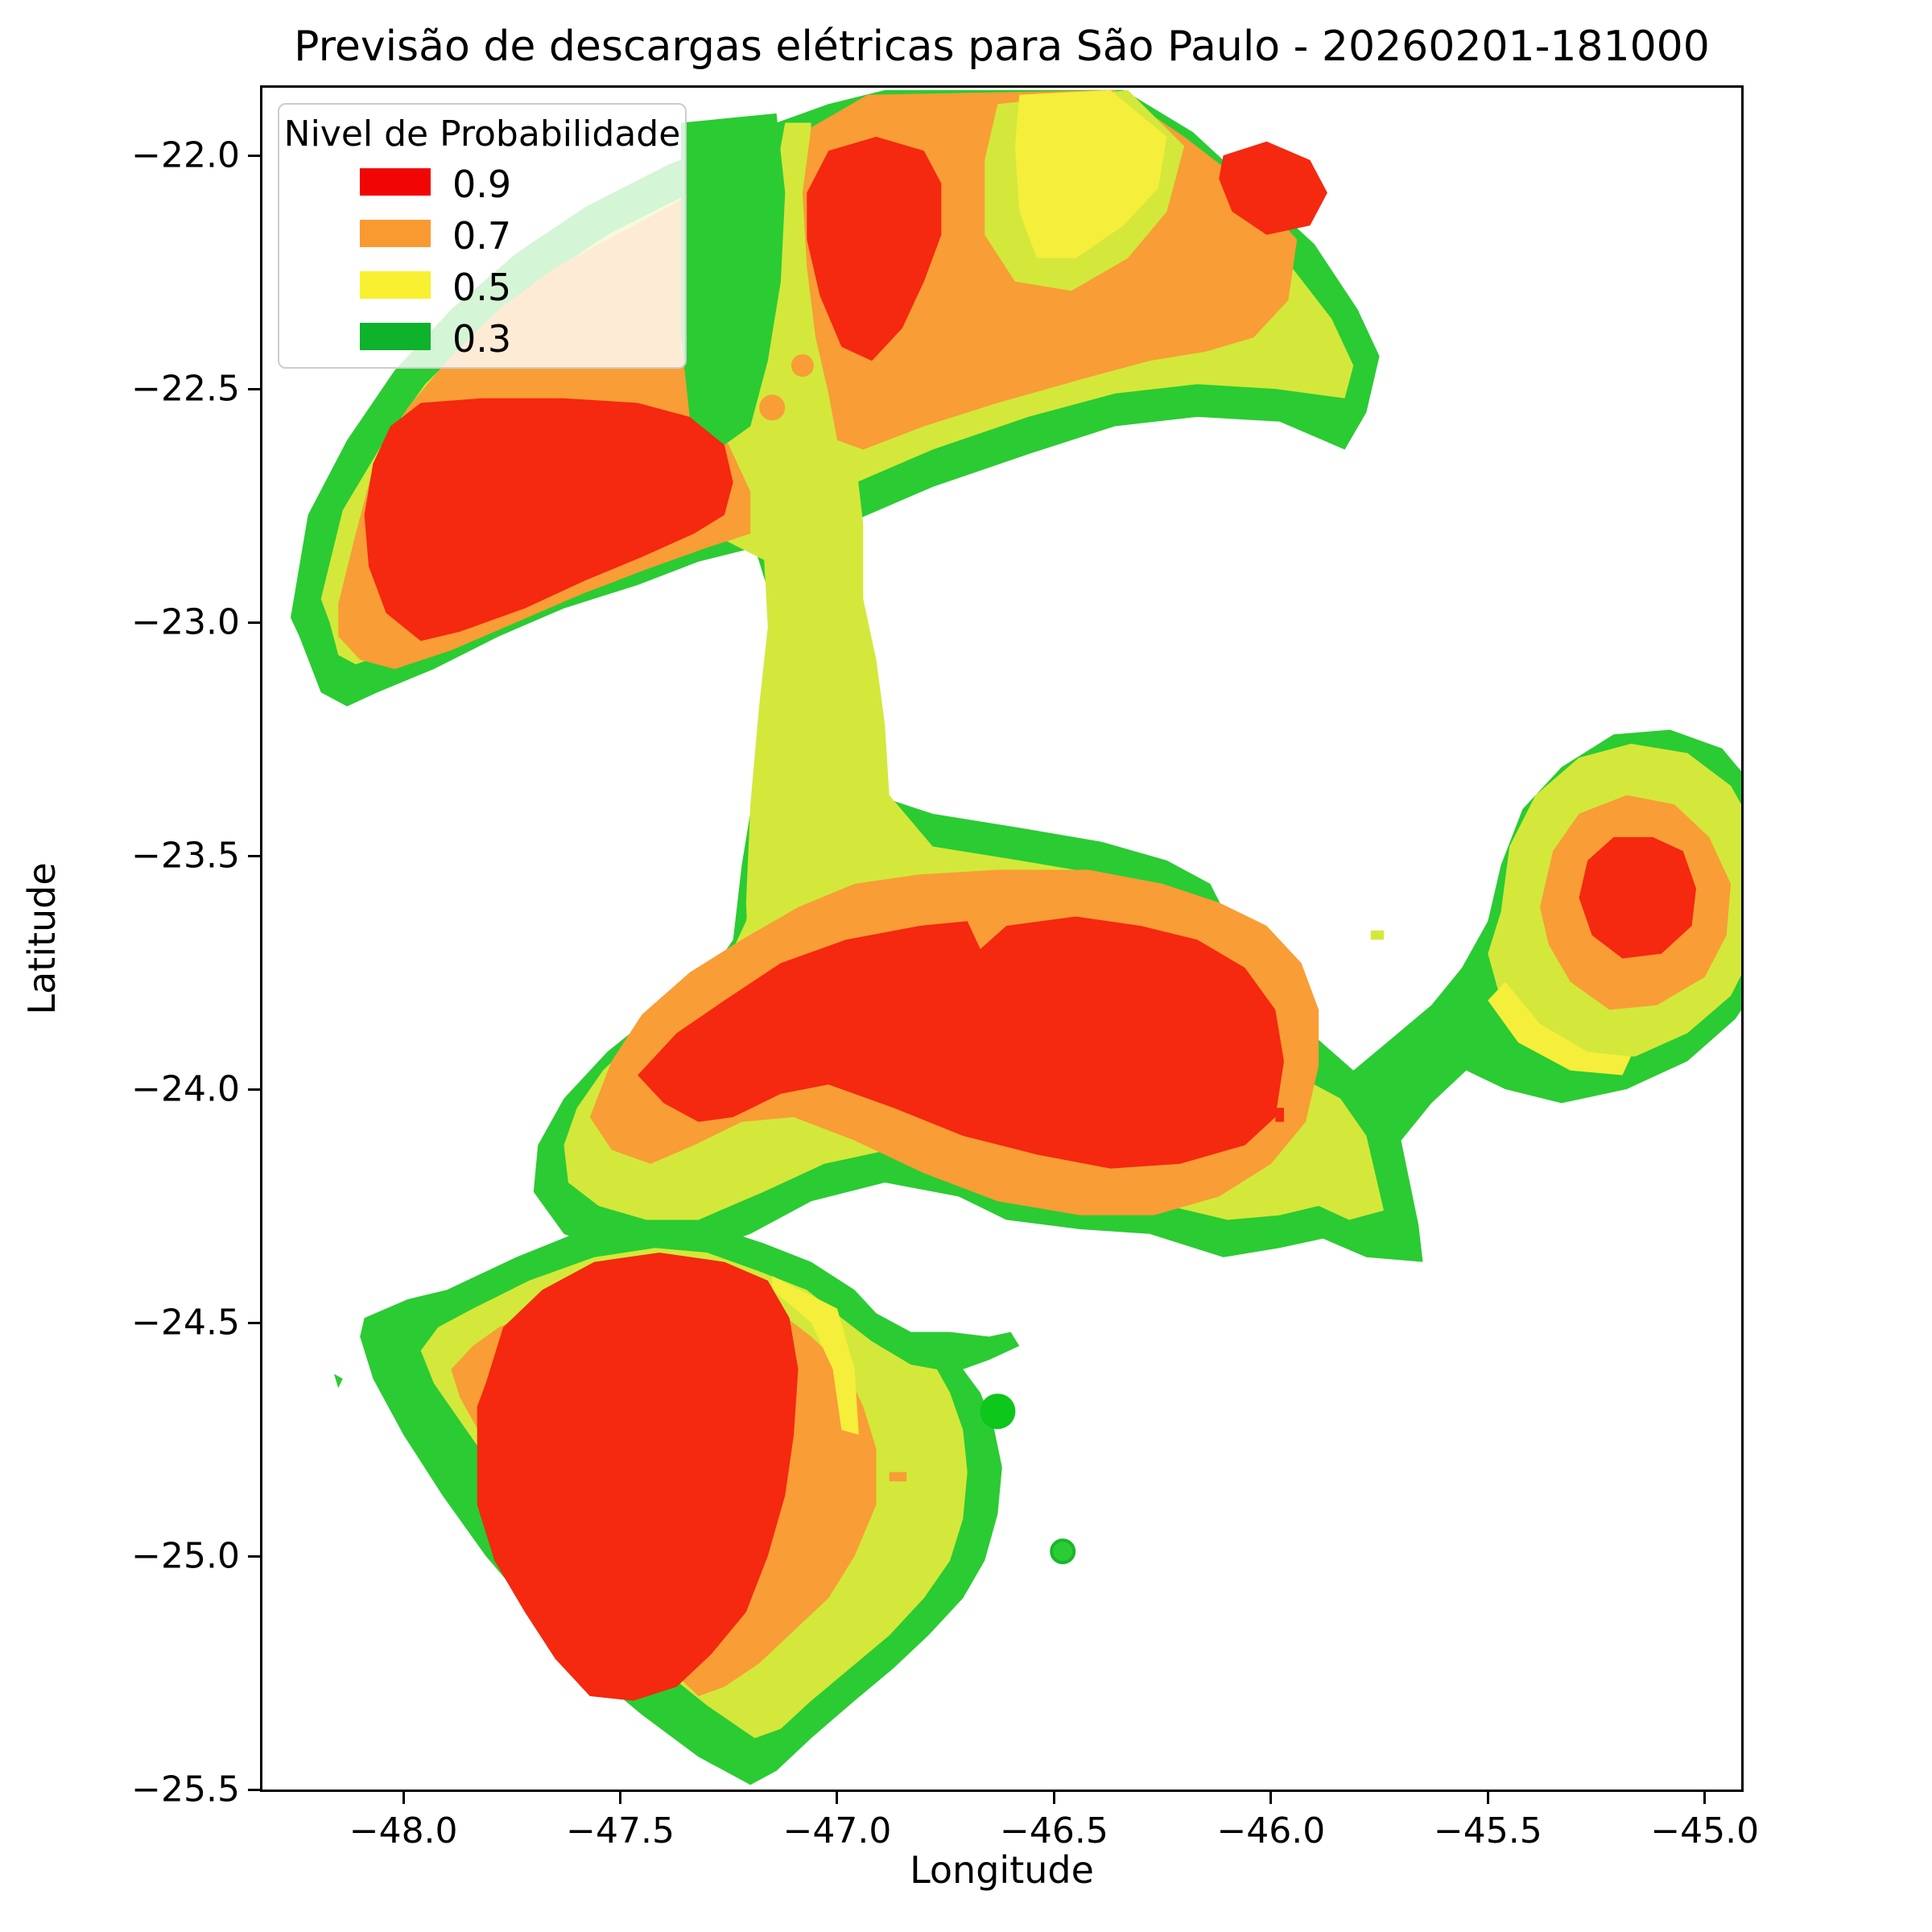  I want to click on contour-region-corridor-yellowgreen, so click(805, 589).